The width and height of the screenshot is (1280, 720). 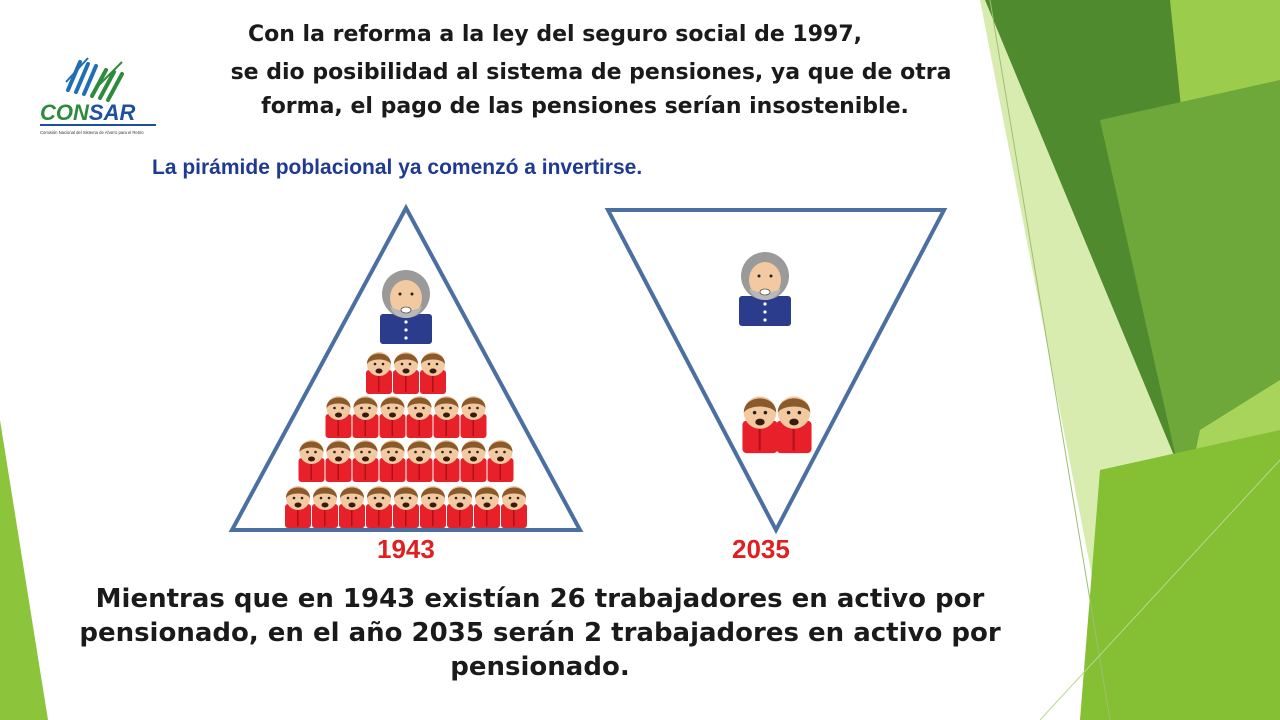 I want to click on pyramid-1943-figures, so click(x=406, y=398).